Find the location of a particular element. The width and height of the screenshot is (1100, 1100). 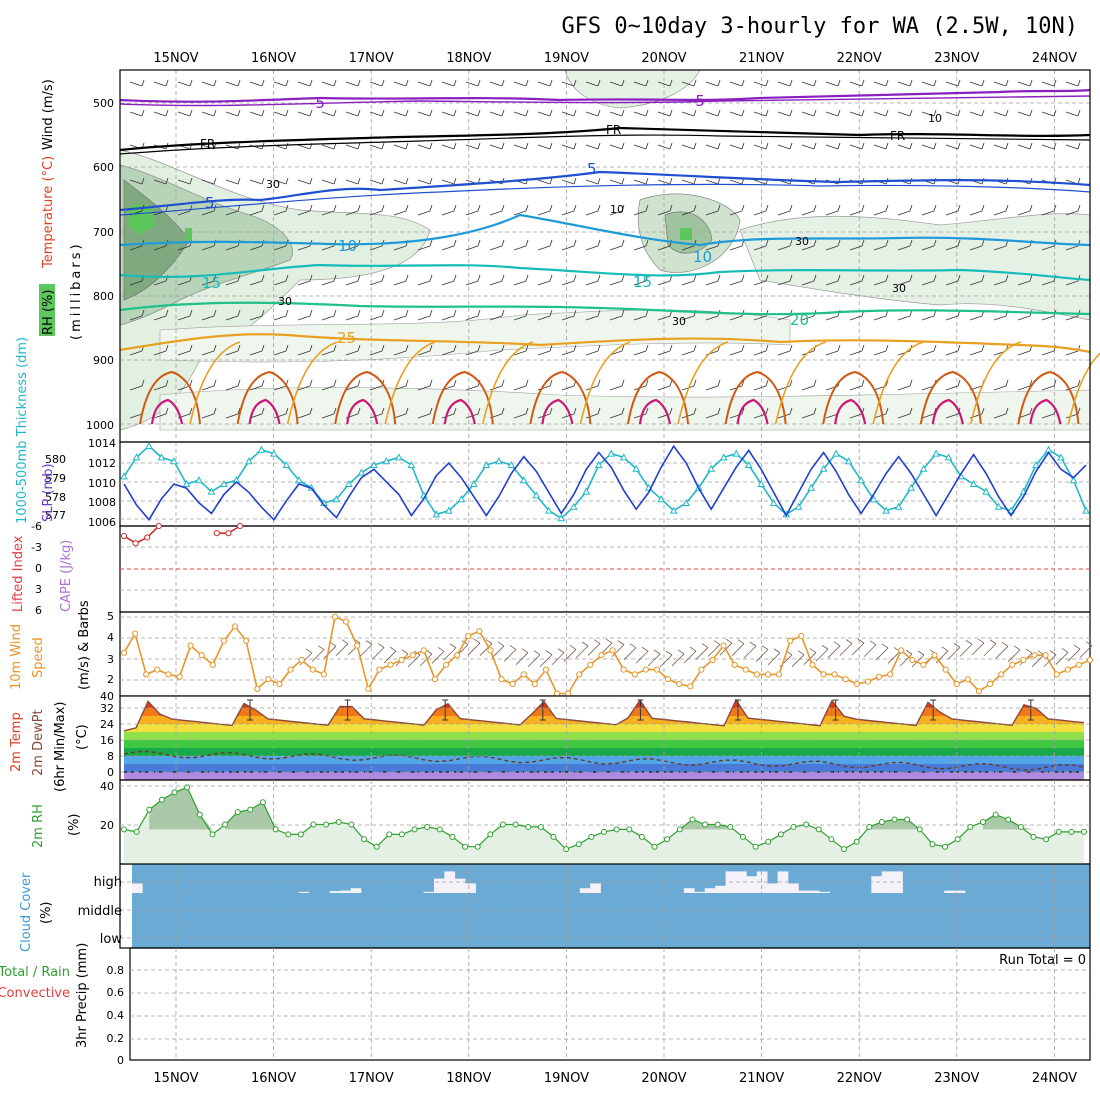

li-tick-6: 6 is located at coordinates (38, 610).